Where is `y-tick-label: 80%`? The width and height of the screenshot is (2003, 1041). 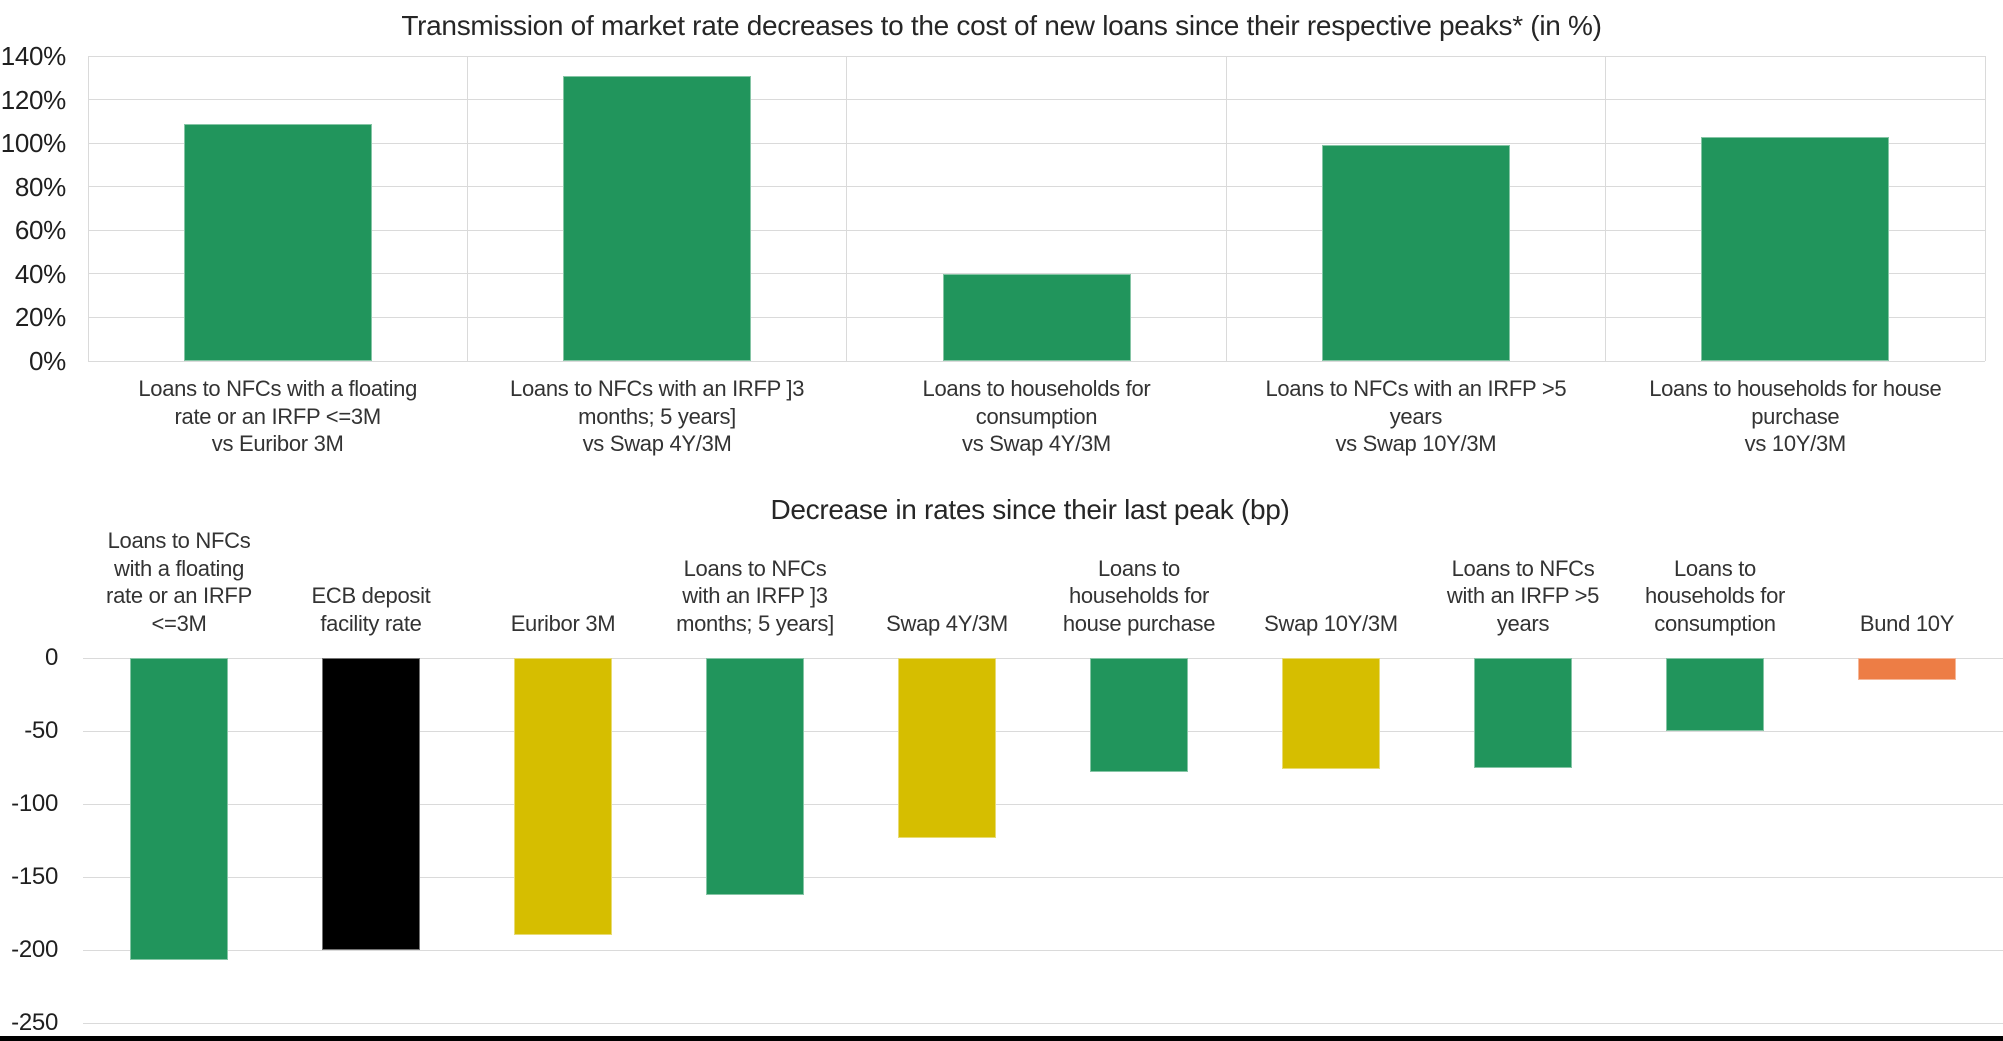
y-tick-label: 80% is located at coordinates (40, 186).